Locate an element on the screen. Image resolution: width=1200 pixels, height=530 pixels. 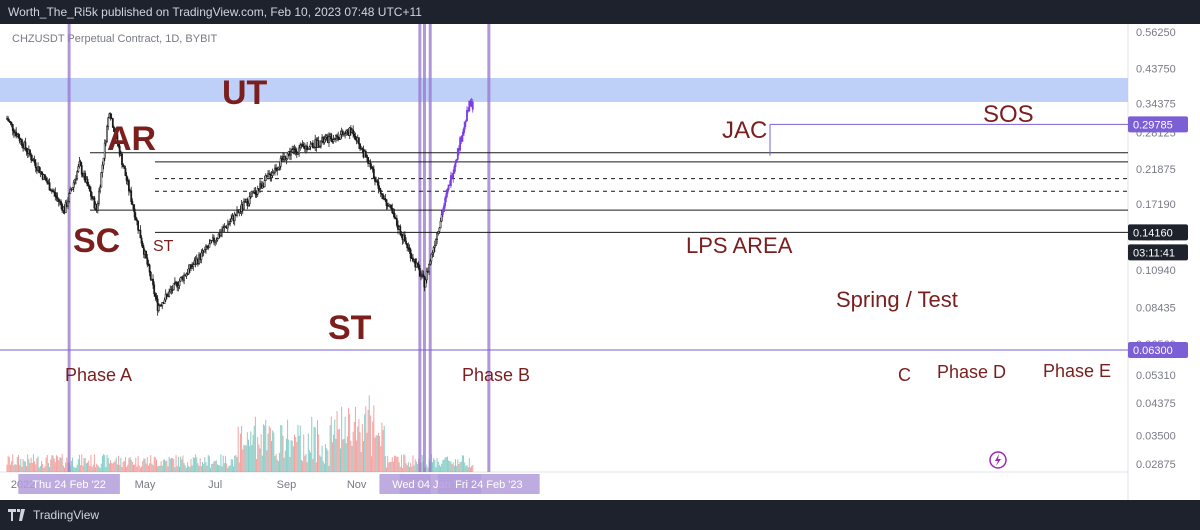
label-ut: UT is located at coordinates (245, 93).